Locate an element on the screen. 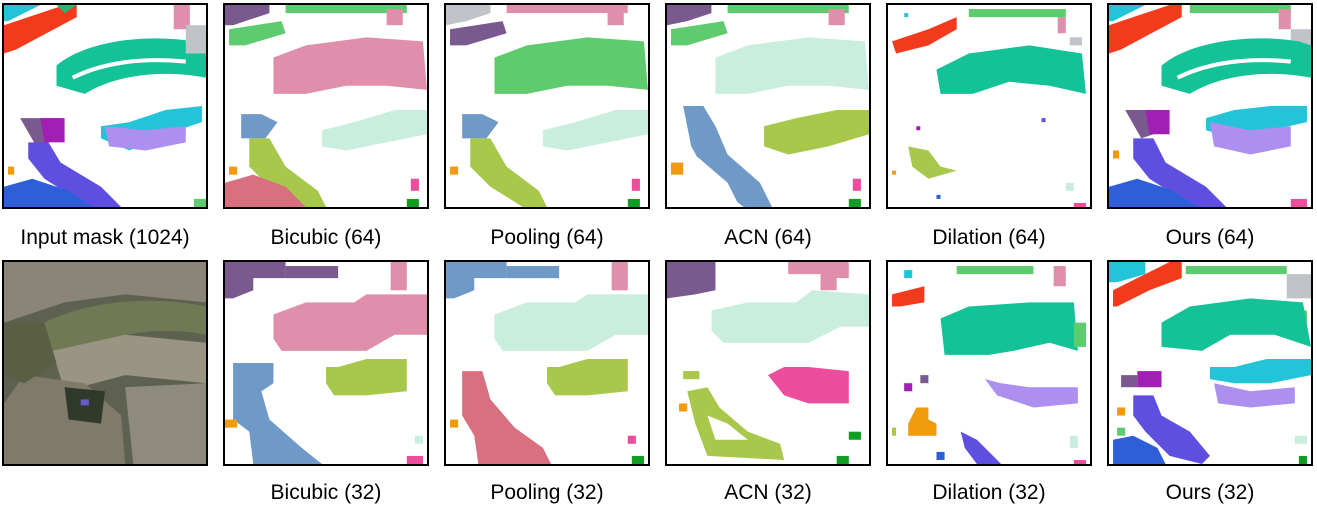 This screenshot has width=1317, height=505. ours-32-image is located at coordinates (1210, 363).